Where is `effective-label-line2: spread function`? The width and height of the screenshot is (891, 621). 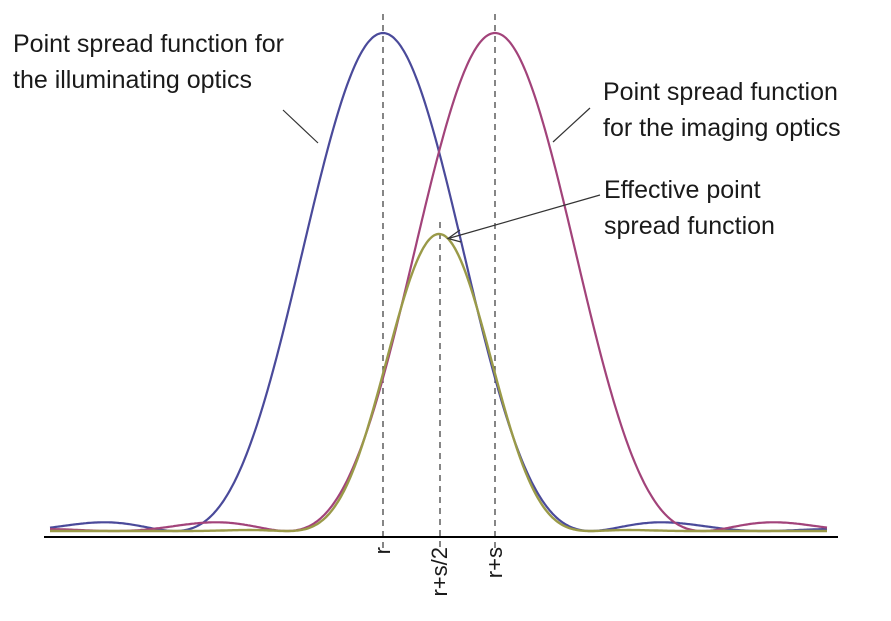 effective-label-line2: spread function is located at coordinates (689, 226).